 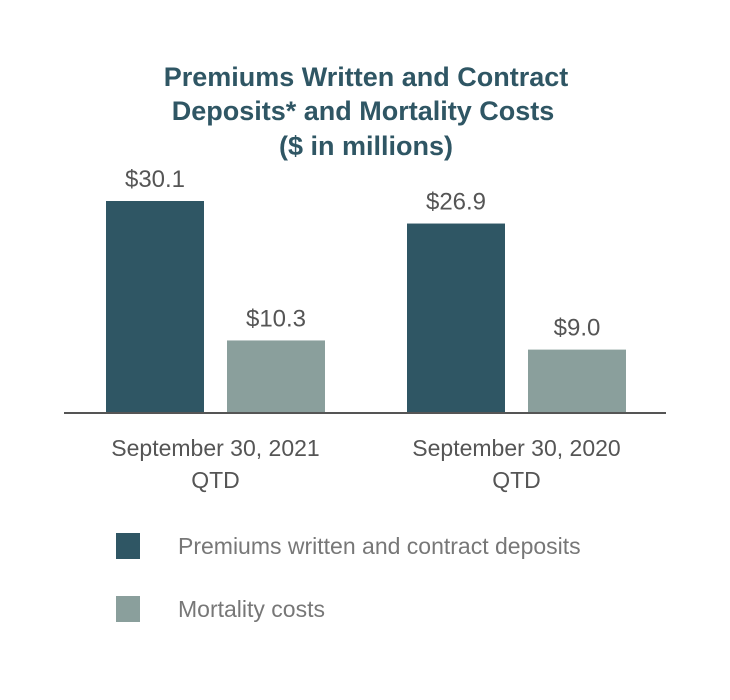 What do you see at coordinates (215, 448) in the screenshot?
I see `category-label-1-line-1: September 30, 2021` at bounding box center [215, 448].